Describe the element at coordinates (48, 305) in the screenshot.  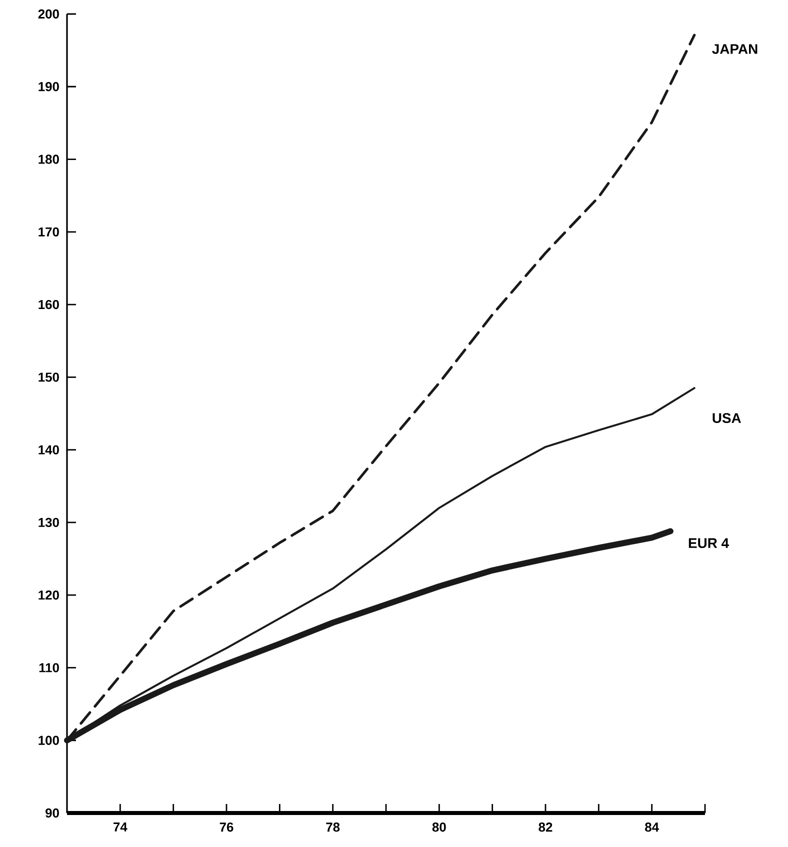
I see `y-tick-label: 160` at that location.